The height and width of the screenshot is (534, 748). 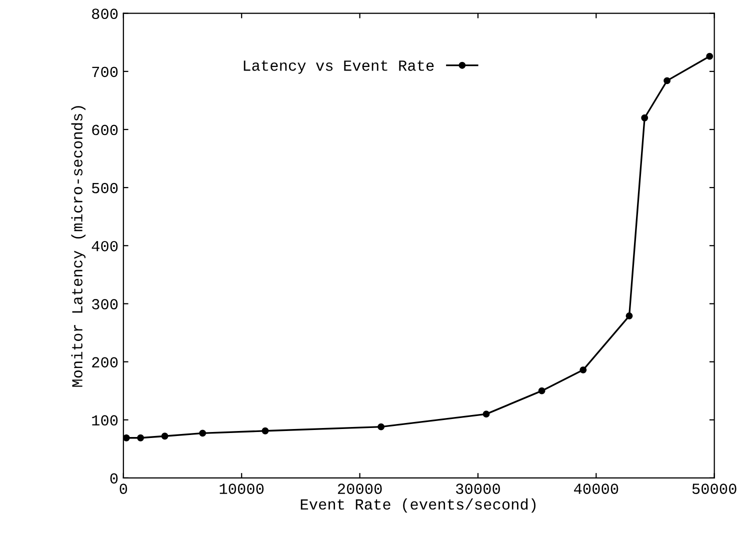 What do you see at coordinates (105, 304) in the screenshot?
I see `y-tick-label: 300` at bounding box center [105, 304].